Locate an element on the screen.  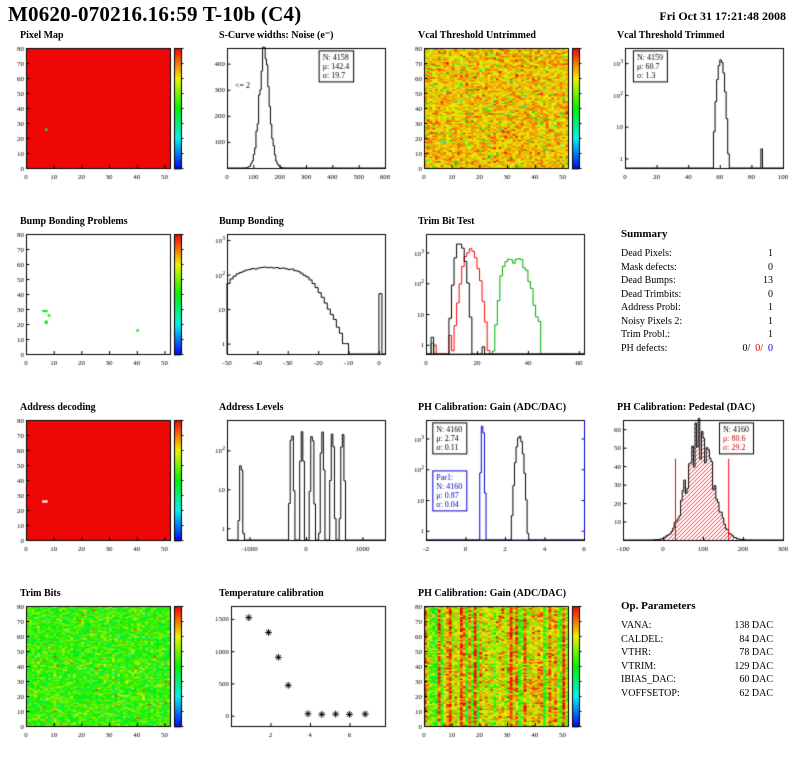
ph-defects-red: 0/ is located at coordinates (759, 348).